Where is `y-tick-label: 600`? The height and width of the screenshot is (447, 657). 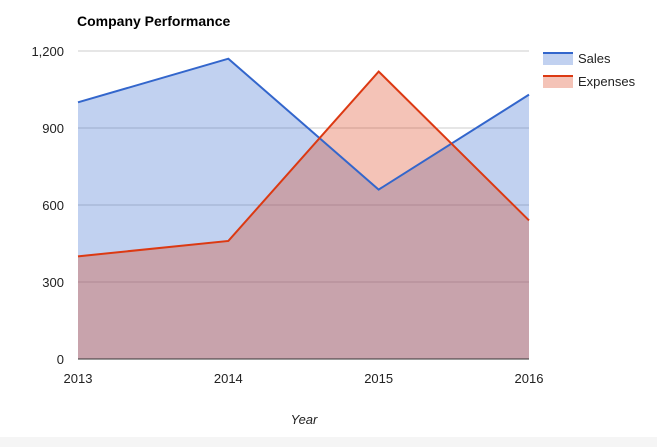
y-tick-label: 600 is located at coordinates (53, 205).